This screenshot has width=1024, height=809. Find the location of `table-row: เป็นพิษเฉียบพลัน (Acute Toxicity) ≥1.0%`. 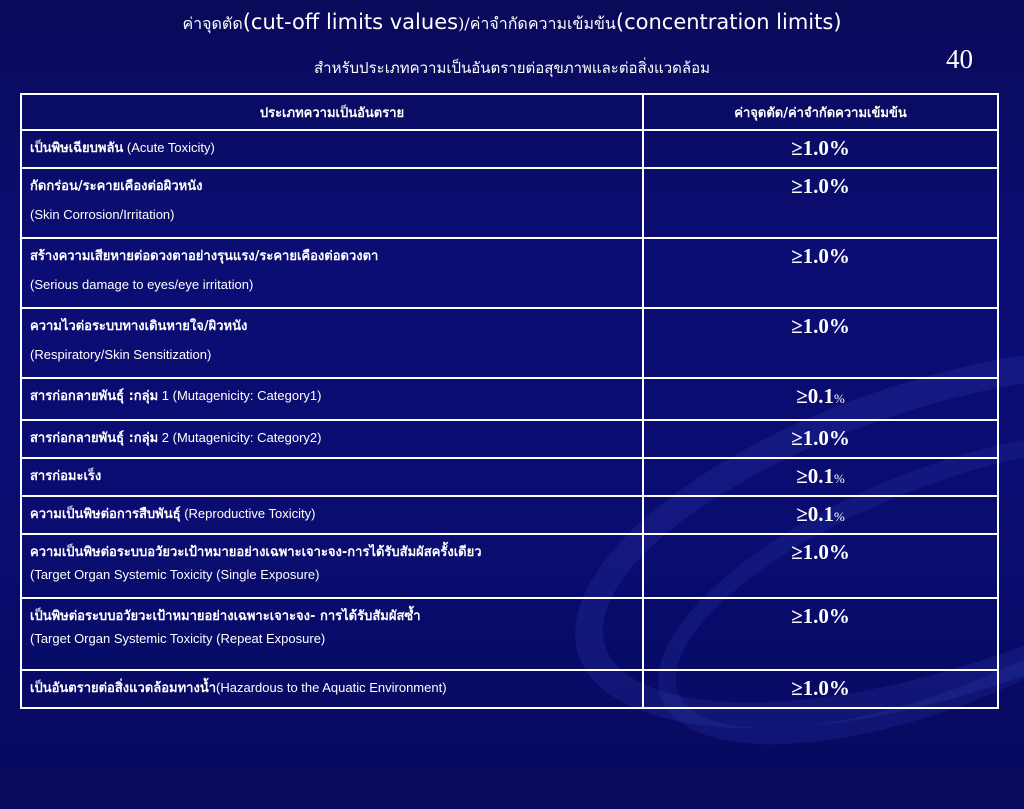

table-row: เป็นพิษเฉียบพลัน (Acute Toxicity) ≥1.0% is located at coordinates (509, 149).